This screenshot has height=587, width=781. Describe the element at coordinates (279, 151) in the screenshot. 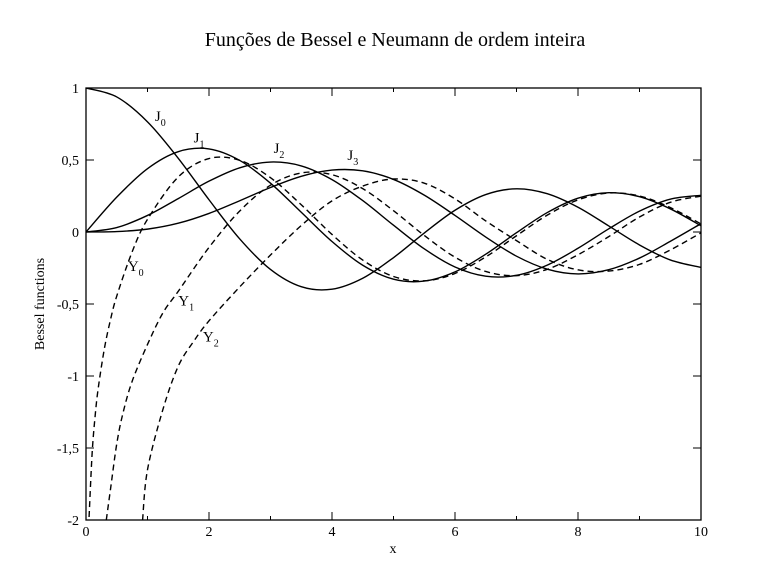

I see `series-label-j2: J2` at that location.